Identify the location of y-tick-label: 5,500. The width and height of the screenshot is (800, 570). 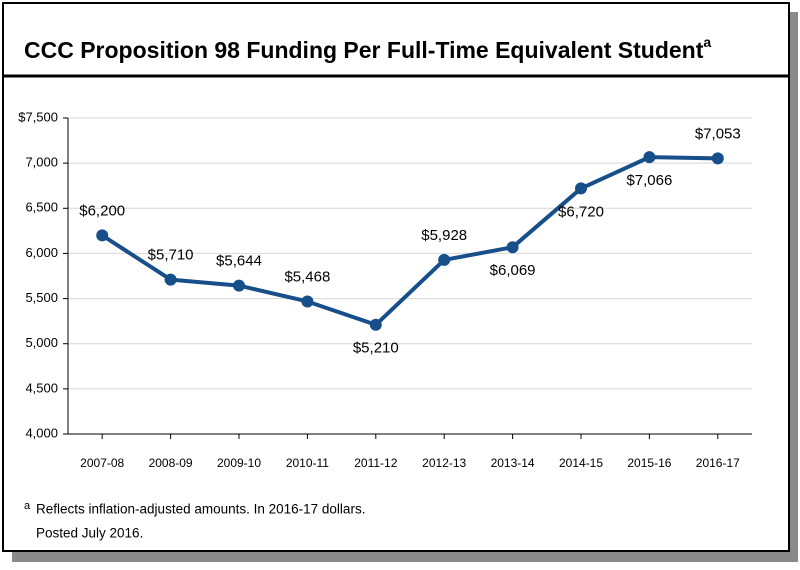
(41, 297).